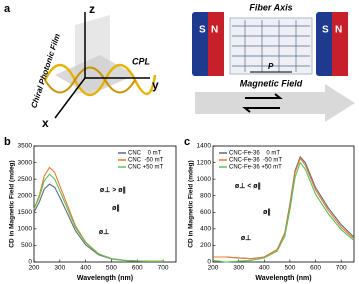 The image size is (359, 284). What do you see at coordinates (271, 46) in the screenshot?
I see `fibers` at bounding box center [271, 46].